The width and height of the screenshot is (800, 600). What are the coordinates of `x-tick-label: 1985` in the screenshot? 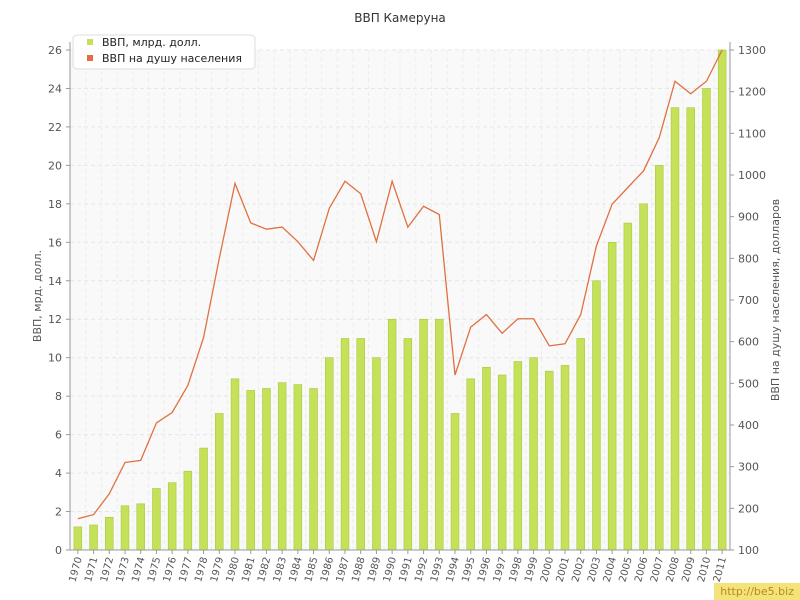 It's located at (311, 569).